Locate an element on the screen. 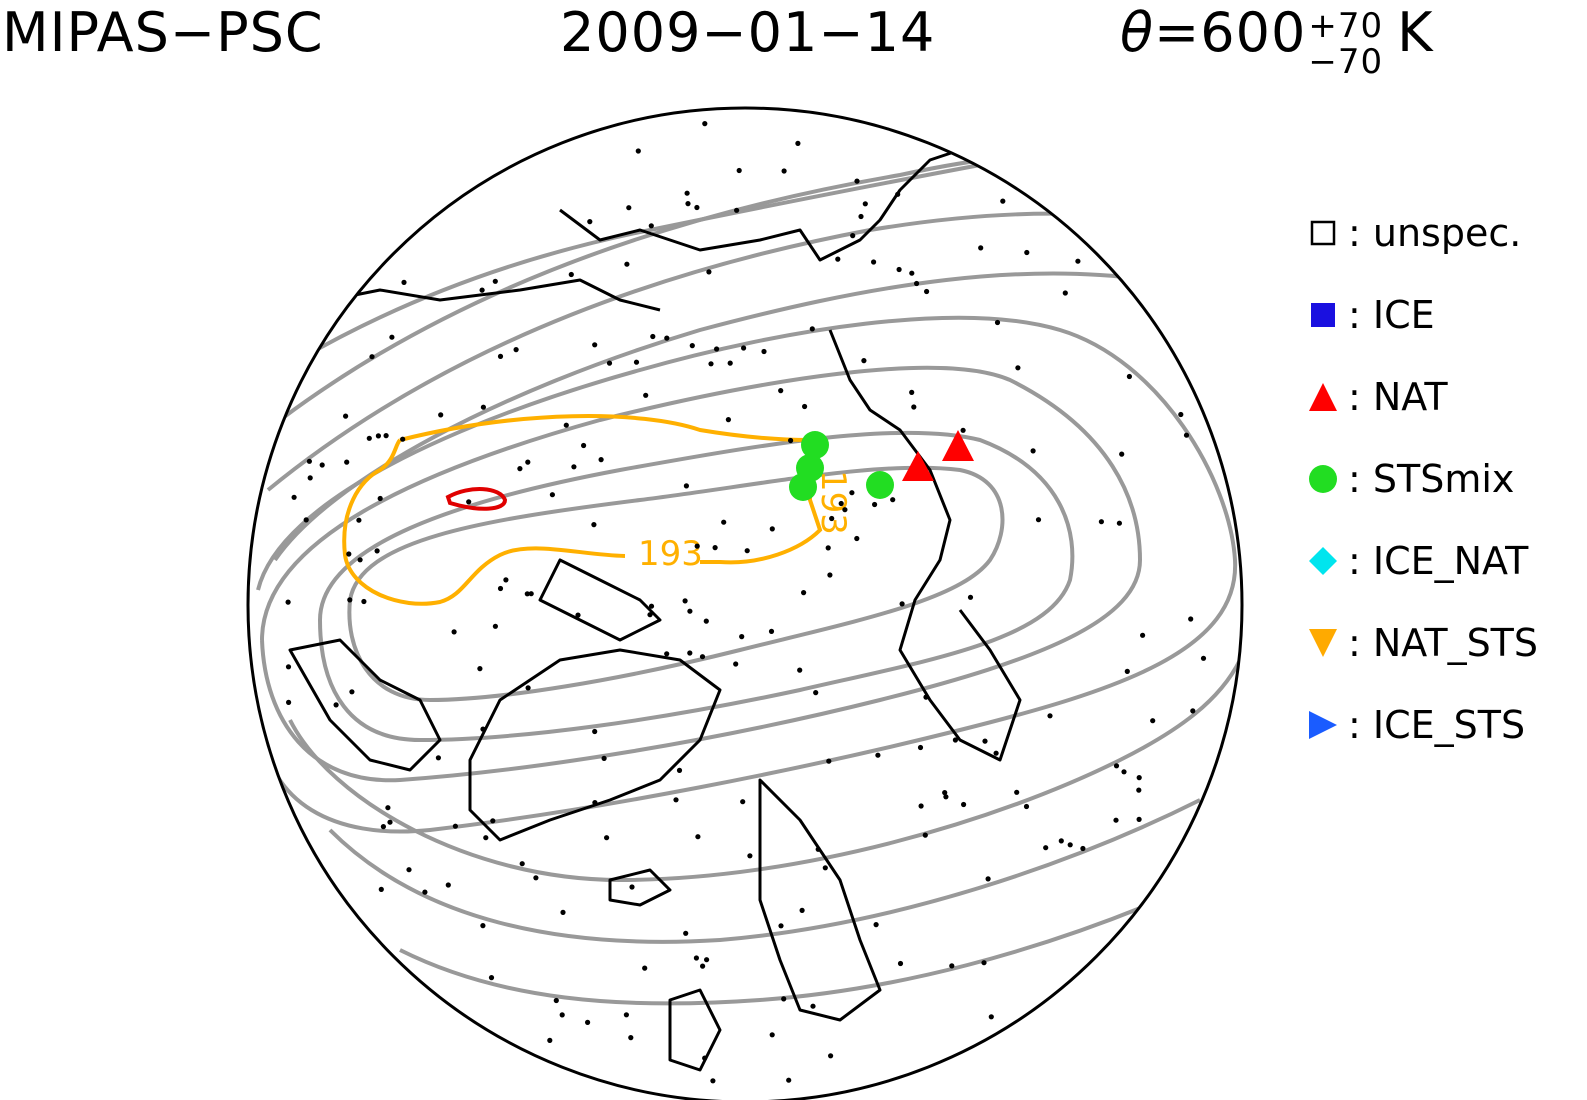 The height and width of the screenshot is (1100, 1587). coastline-iceland is located at coordinates (640, 887).